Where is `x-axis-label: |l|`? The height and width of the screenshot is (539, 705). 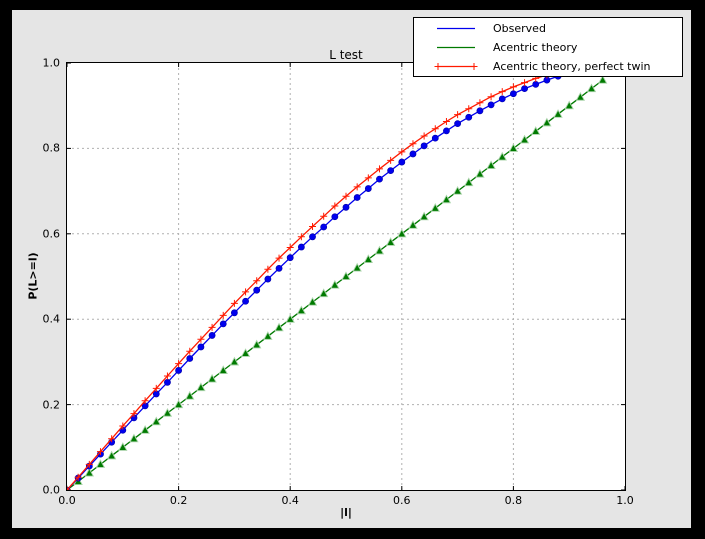 x-axis-label: |l| is located at coordinates (346, 512).